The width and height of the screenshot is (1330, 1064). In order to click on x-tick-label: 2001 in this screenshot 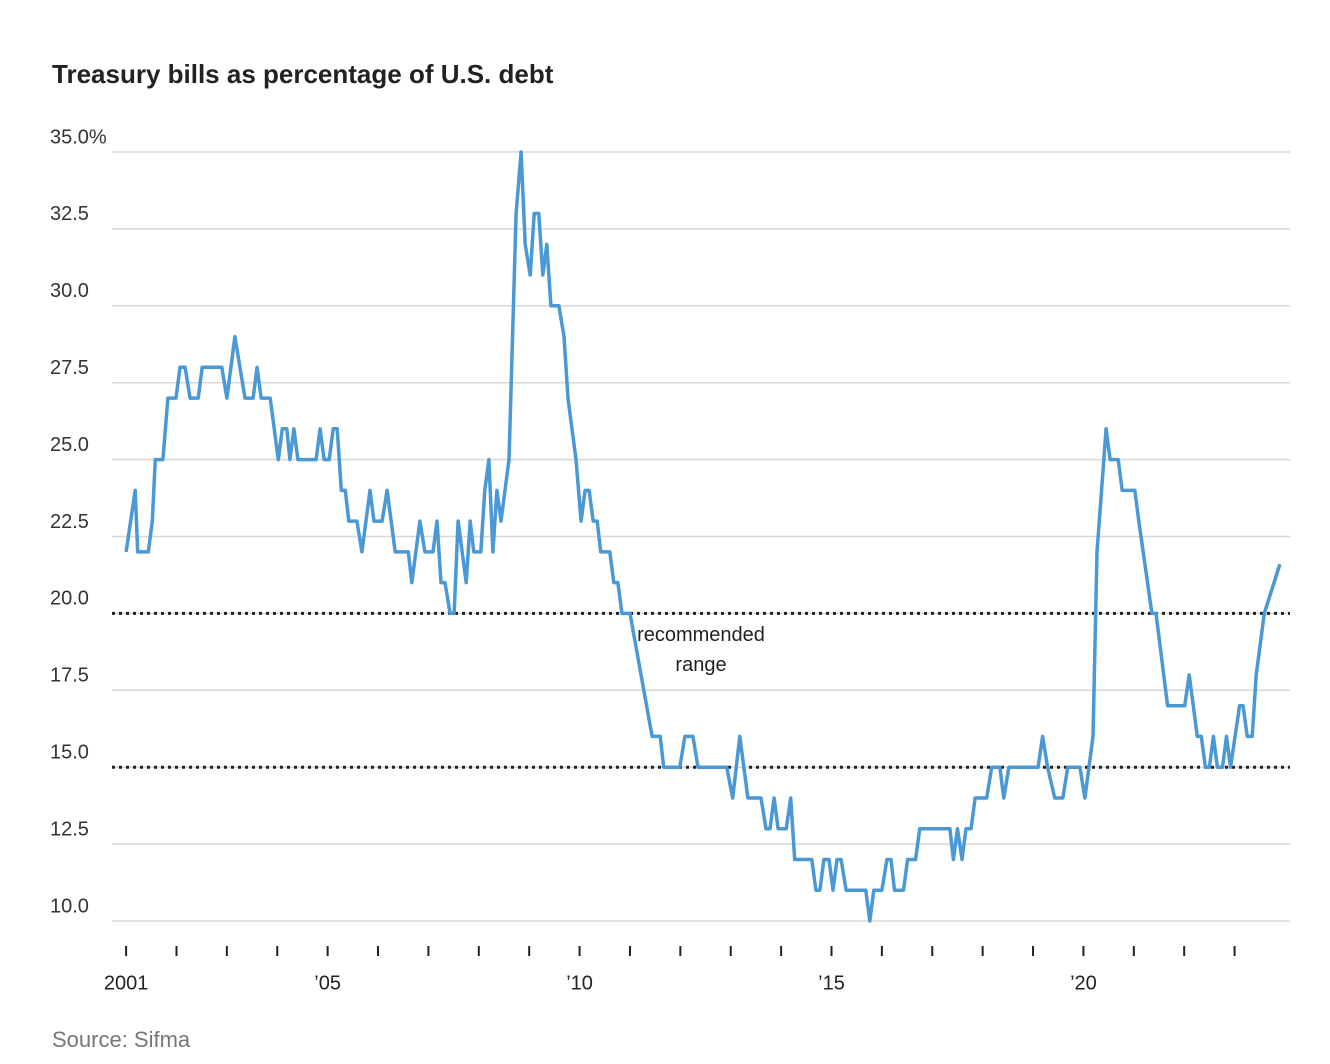, I will do `click(126, 983)`.